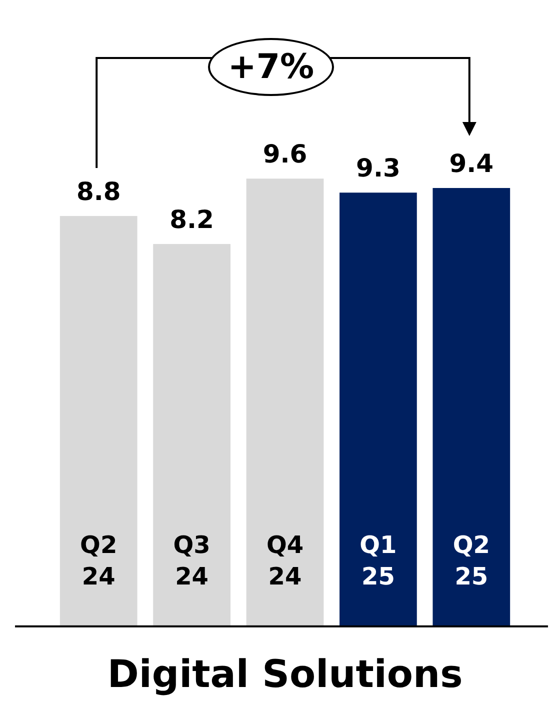  What do you see at coordinates (99, 560) in the screenshot?
I see `x-tick-label: Q2 24` at bounding box center [99, 560].